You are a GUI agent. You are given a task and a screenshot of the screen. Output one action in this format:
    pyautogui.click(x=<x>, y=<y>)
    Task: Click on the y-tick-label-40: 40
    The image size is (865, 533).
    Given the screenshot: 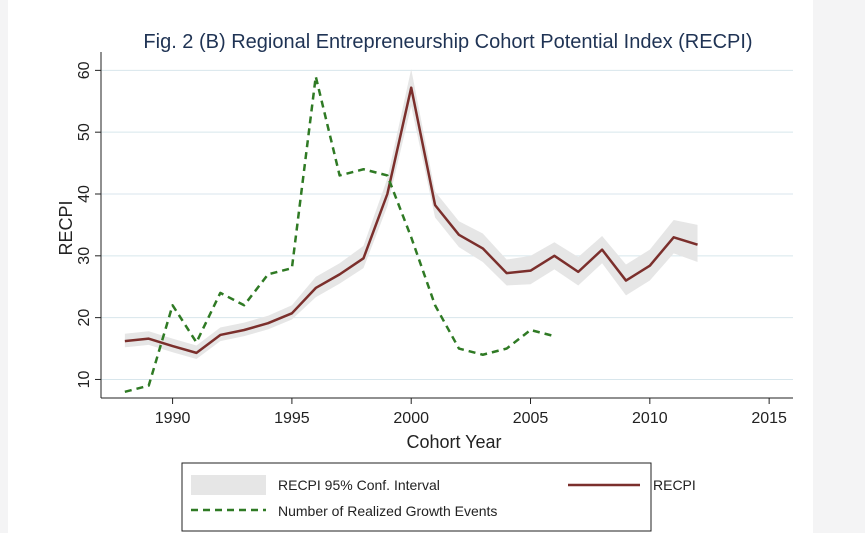 What is the action you would take?
    pyautogui.click(x=84, y=194)
    